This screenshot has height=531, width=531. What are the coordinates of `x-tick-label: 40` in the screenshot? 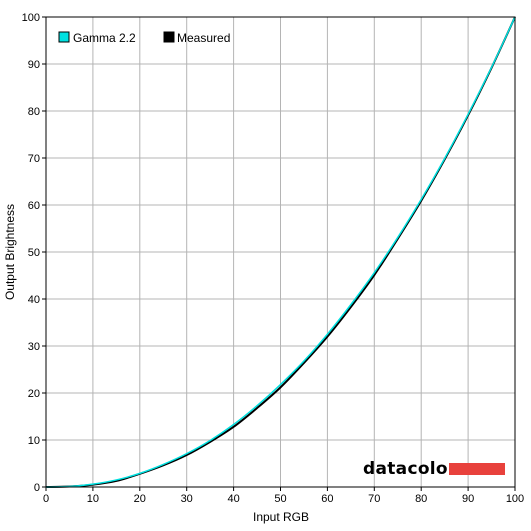 It's located at (233, 499).